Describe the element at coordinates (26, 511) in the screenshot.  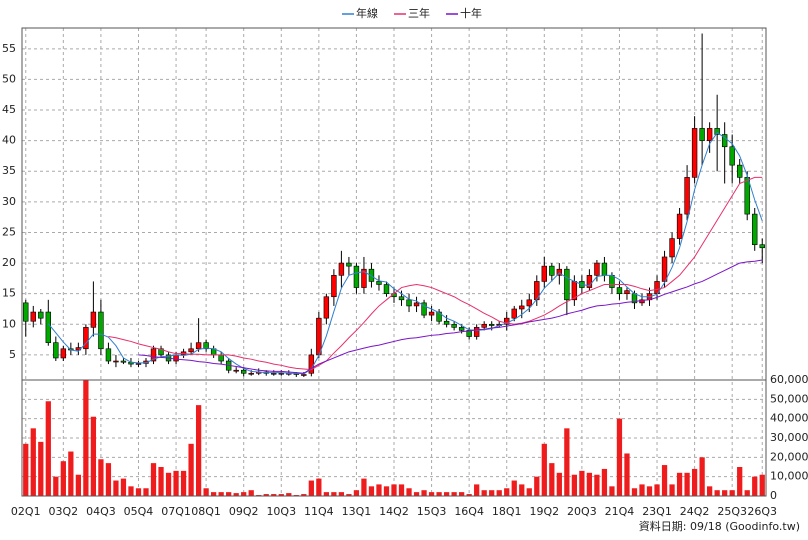
I see `x-tick-label: 02Q1` at that location.